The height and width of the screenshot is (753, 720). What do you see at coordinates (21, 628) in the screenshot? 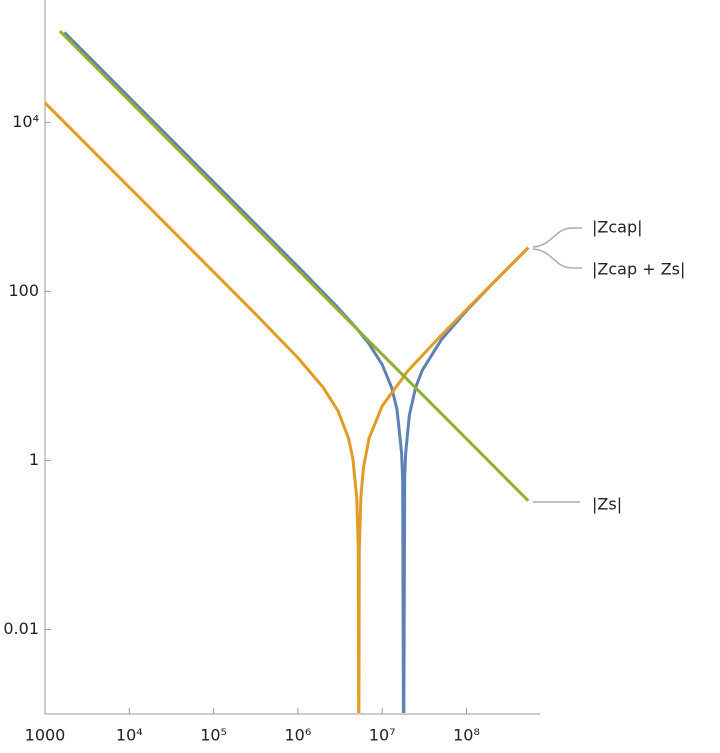
I see `y-tick-label: 0.01` at bounding box center [21, 628].